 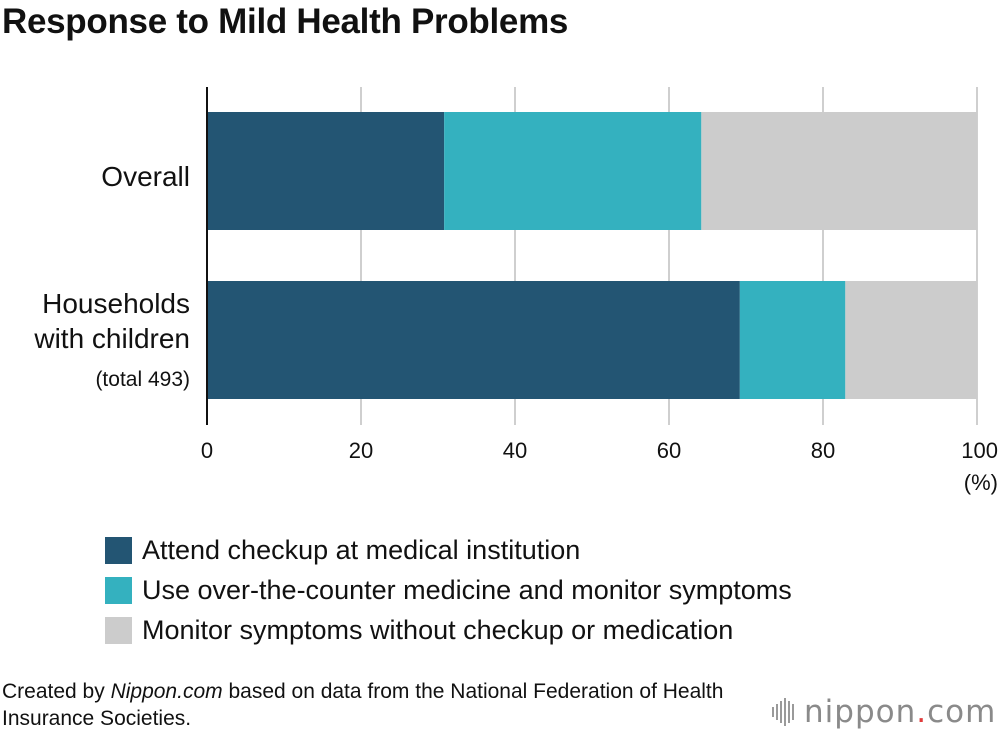 What do you see at coordinates (142, 379) in the screenshot?
I see `category-note-households: (total 493)` at bounding box center [142, 379].